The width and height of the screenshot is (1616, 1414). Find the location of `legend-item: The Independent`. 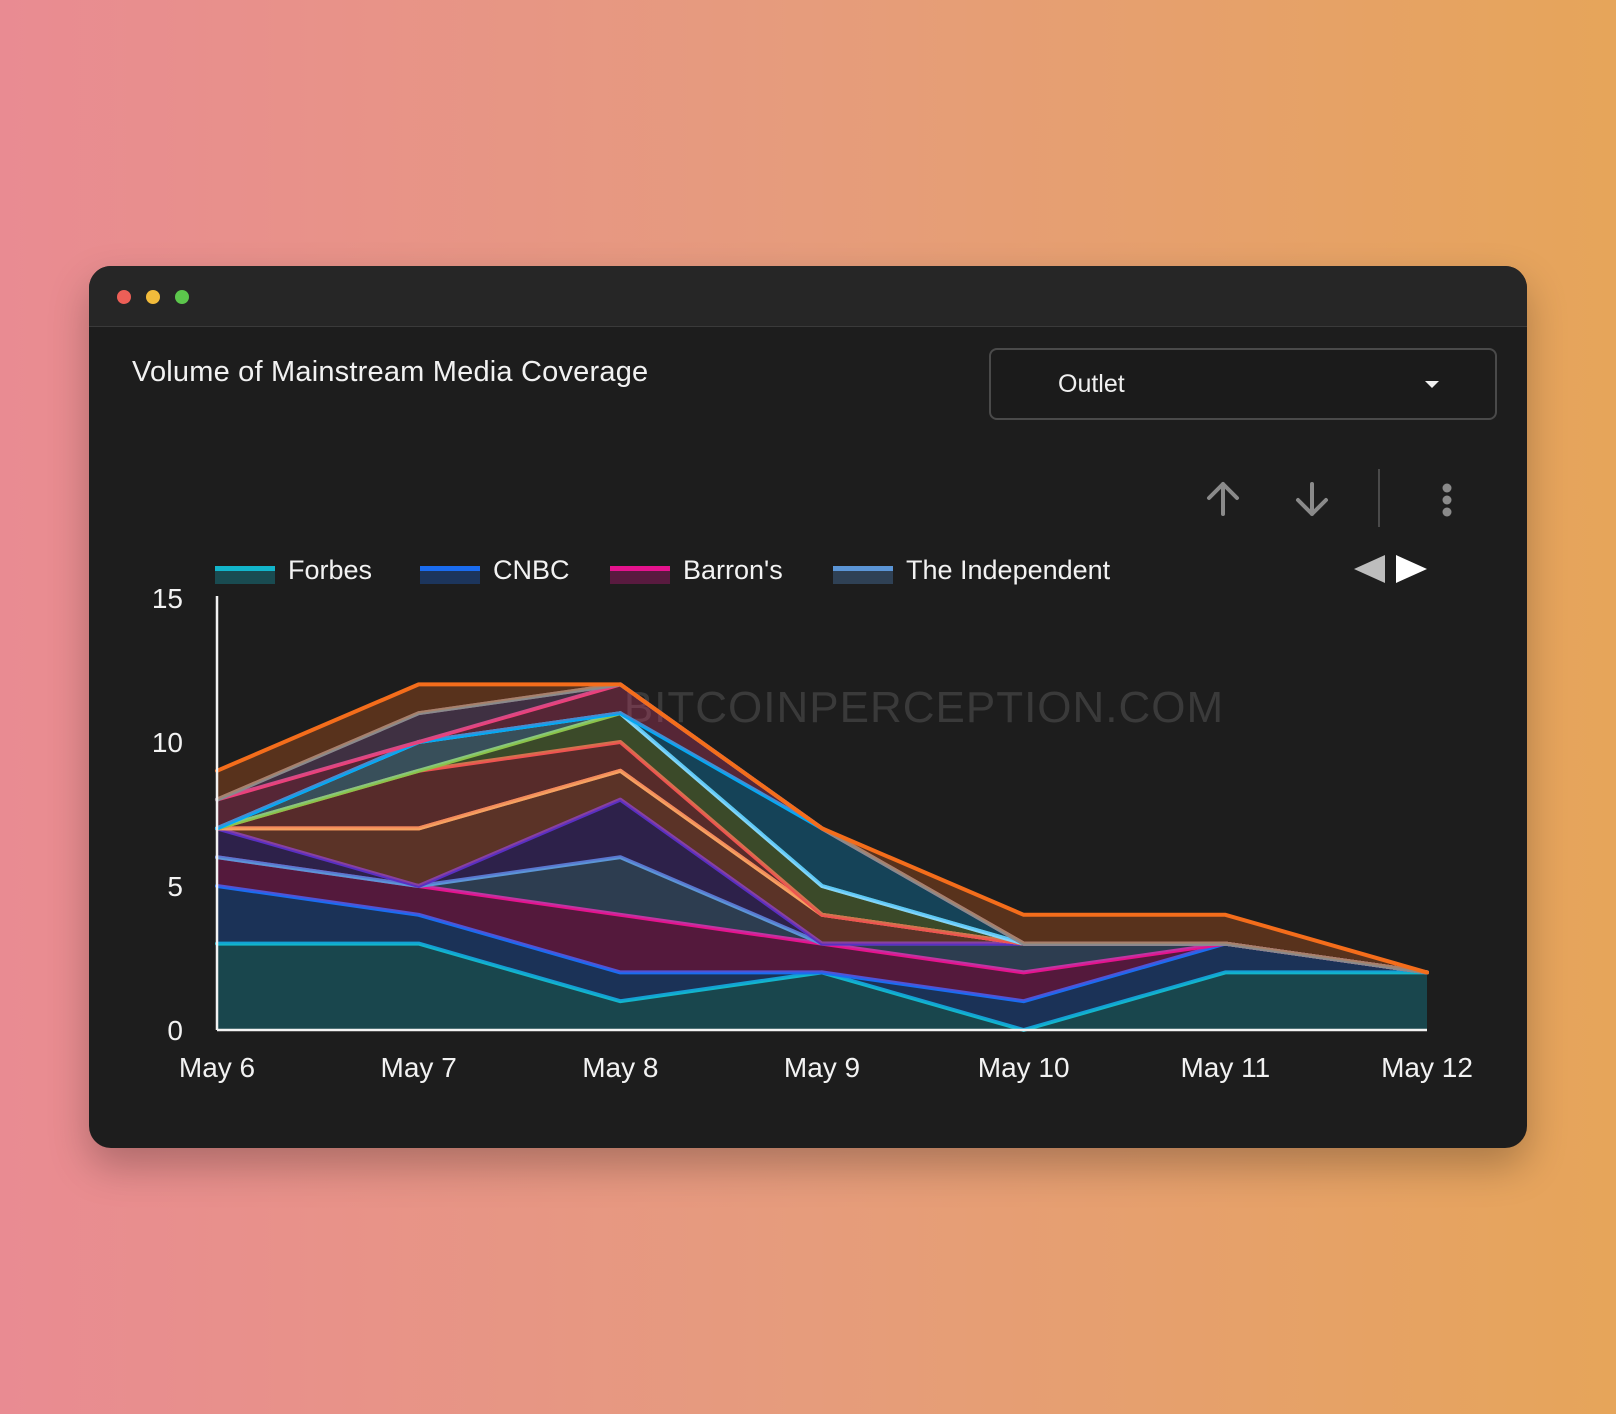

legend-item: The Independent is located at coordinates (972, 570).